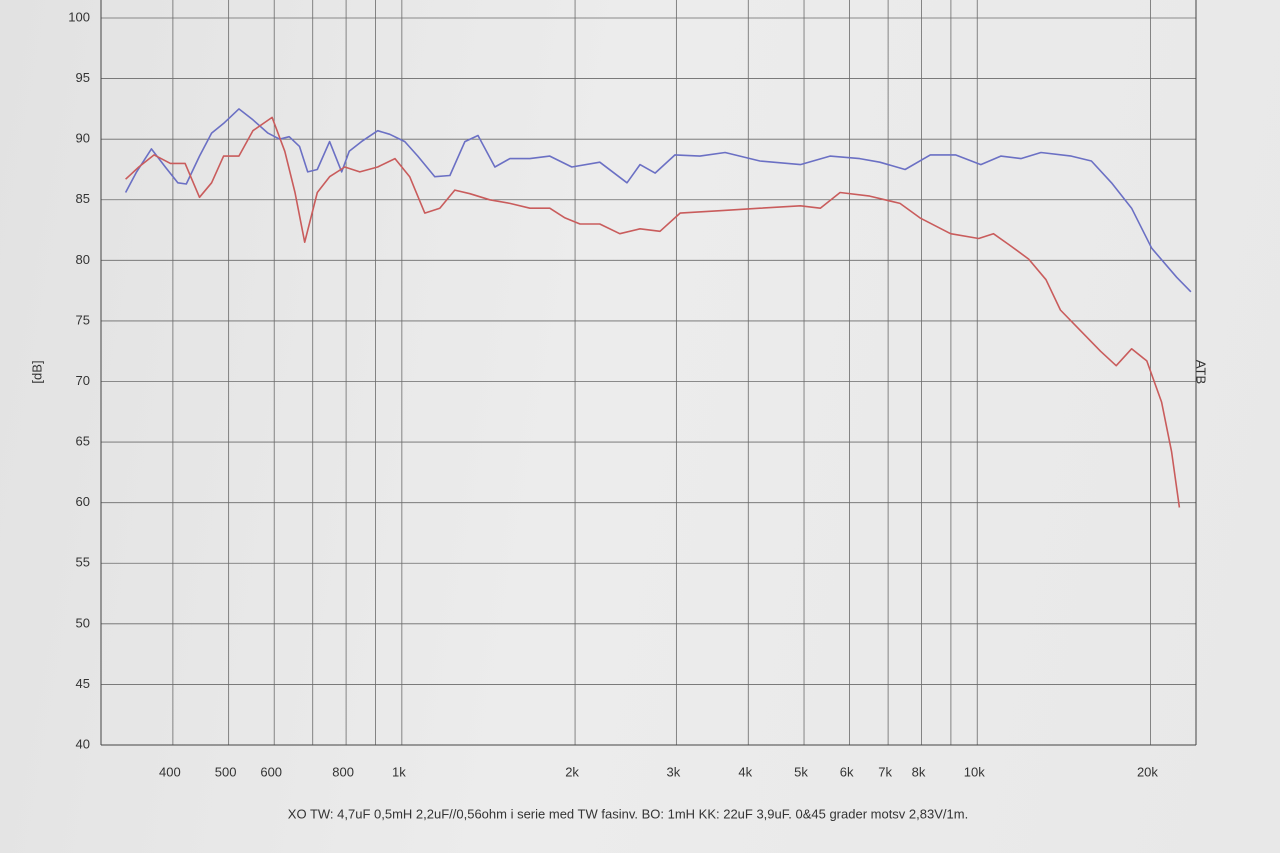 The image size is (1280, 853). I want to click on y-tick-label: 75, so click(83, 319).